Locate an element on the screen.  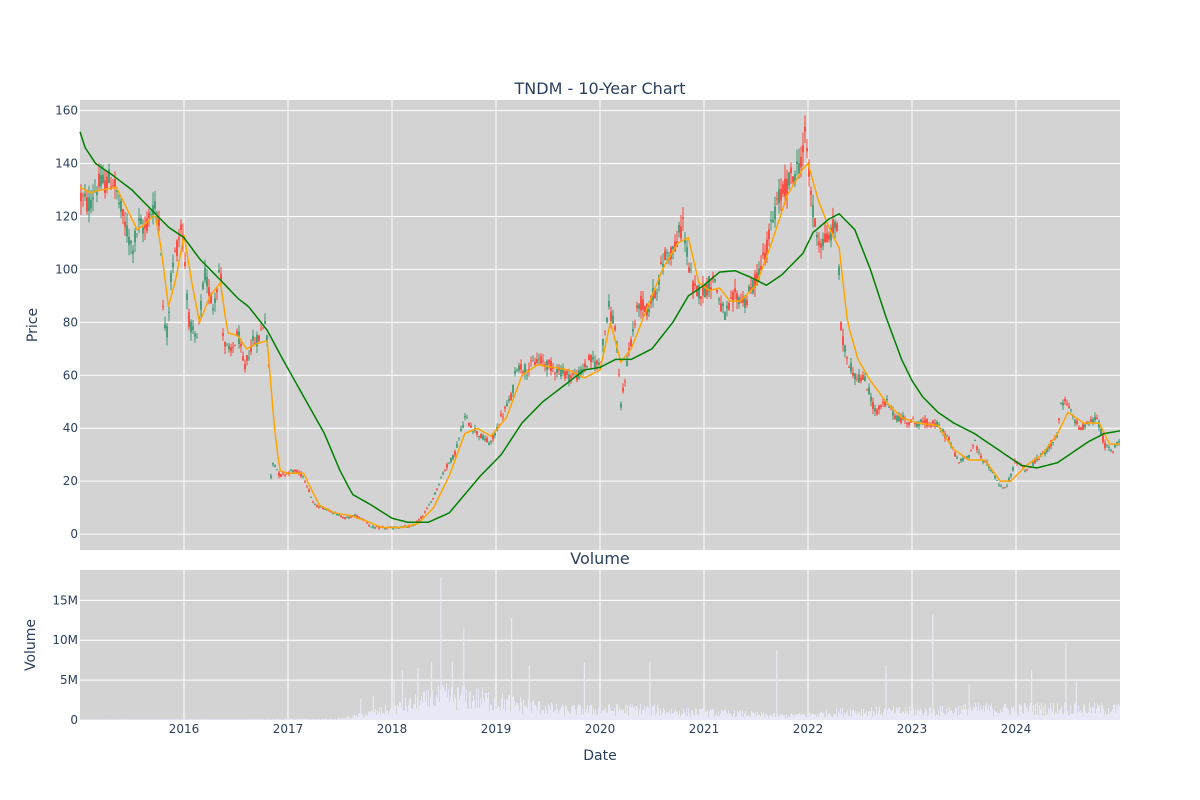
volume-y-axis-title: Volume is located at coordinates (31, 645).